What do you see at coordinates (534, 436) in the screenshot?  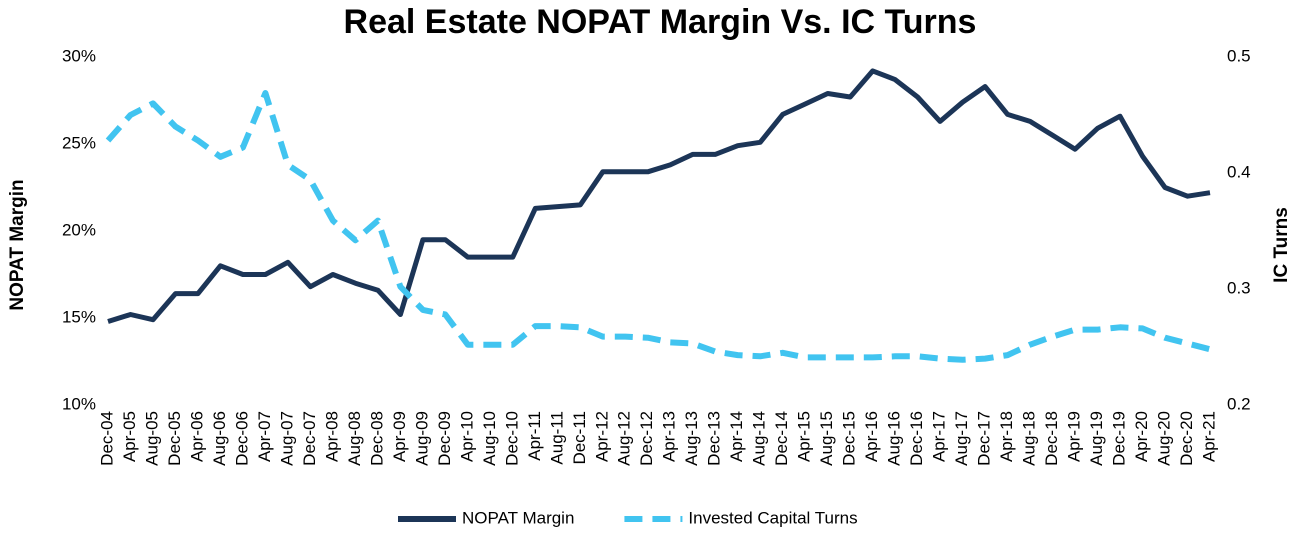 I see `x-tick-label: Apr-11` at bounding box center [534, 436].